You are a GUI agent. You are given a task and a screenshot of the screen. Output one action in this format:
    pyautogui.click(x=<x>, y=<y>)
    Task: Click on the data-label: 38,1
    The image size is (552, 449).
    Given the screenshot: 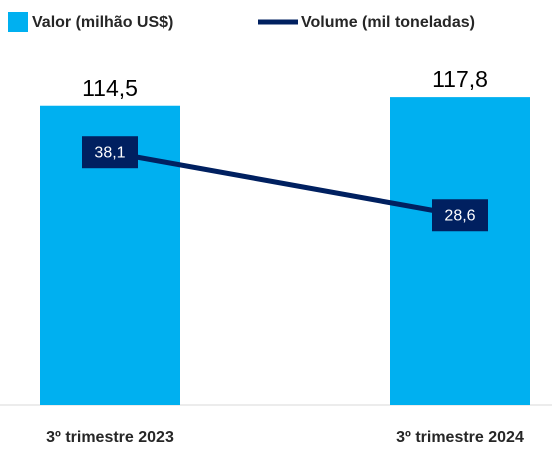 What is the action you would take?
    pyautogui.click(x=109, y=152)
    